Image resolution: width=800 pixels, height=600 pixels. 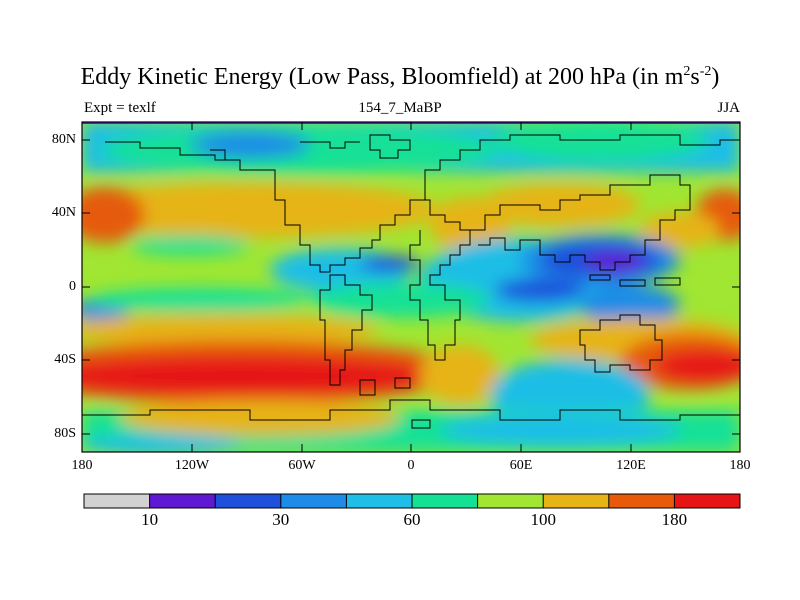 I want to click on lon-label-180w: 180, so click(x=82, y=465).